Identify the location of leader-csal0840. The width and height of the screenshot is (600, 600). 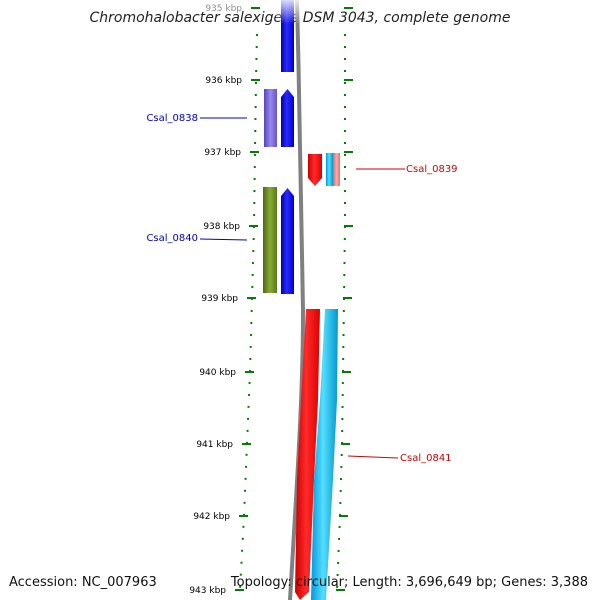
(223, 239).